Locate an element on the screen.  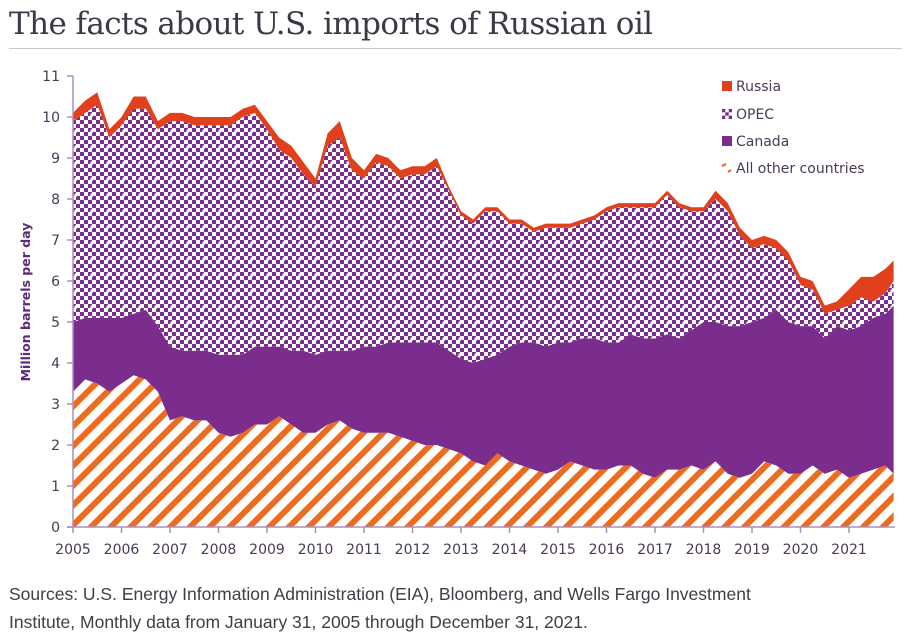
y-tick-label: 6 is located at coordinates (55, 282).